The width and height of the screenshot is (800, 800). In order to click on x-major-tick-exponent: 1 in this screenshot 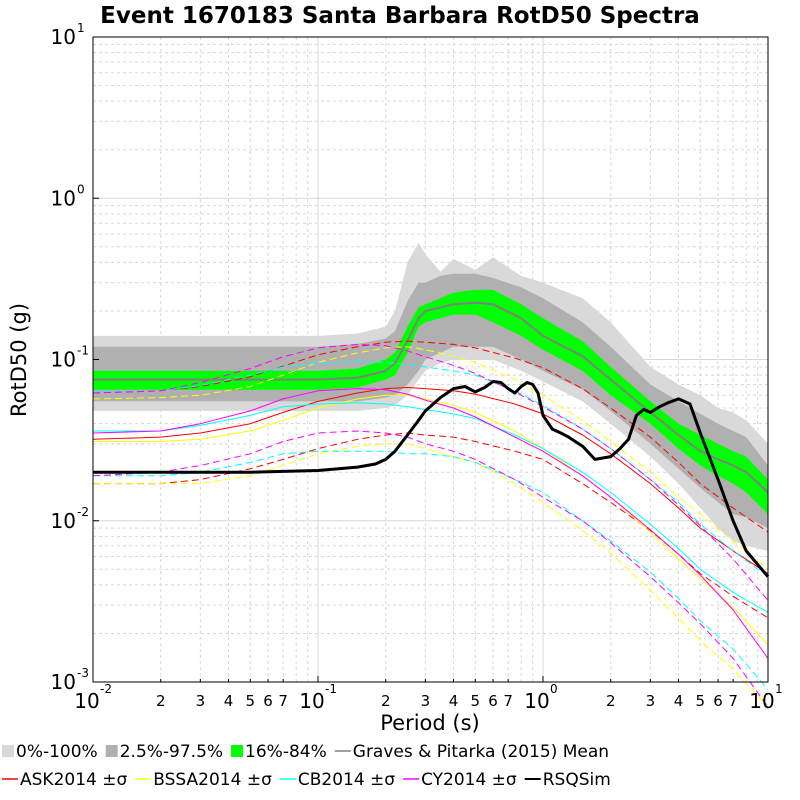, I will do `click(779, 689)`.